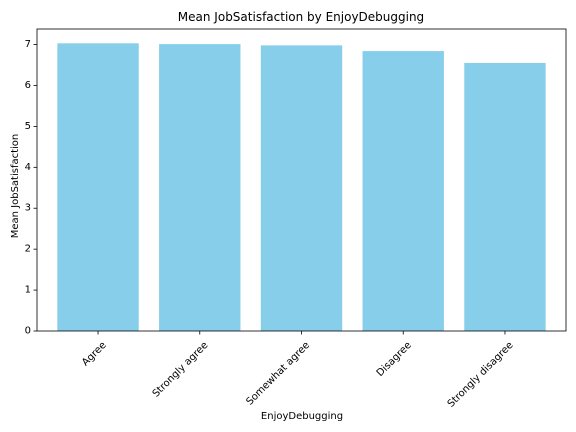  Describe the element at coordinates (394, 359) in the screenshot. I see `x-tick-label: Disagree` at that location.